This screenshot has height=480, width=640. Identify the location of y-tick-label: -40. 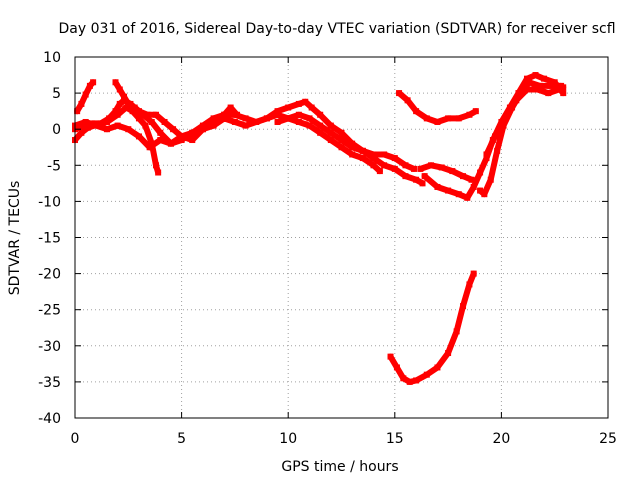
(49, 419).